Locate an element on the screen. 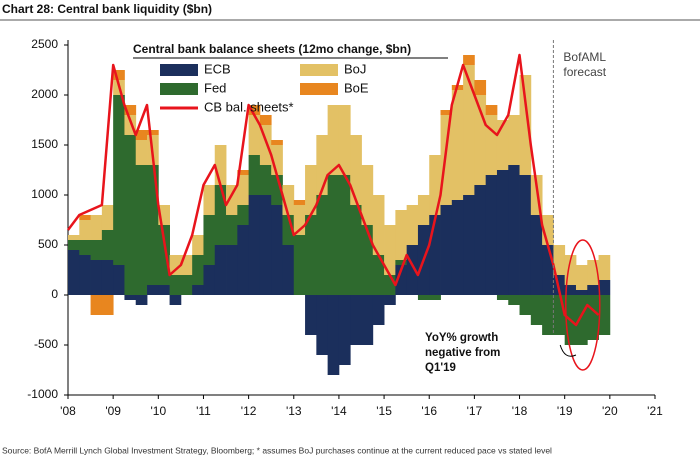 This screenshot has width=700, height=468. forecast-label: forecast is located at coordinates (584, 72).